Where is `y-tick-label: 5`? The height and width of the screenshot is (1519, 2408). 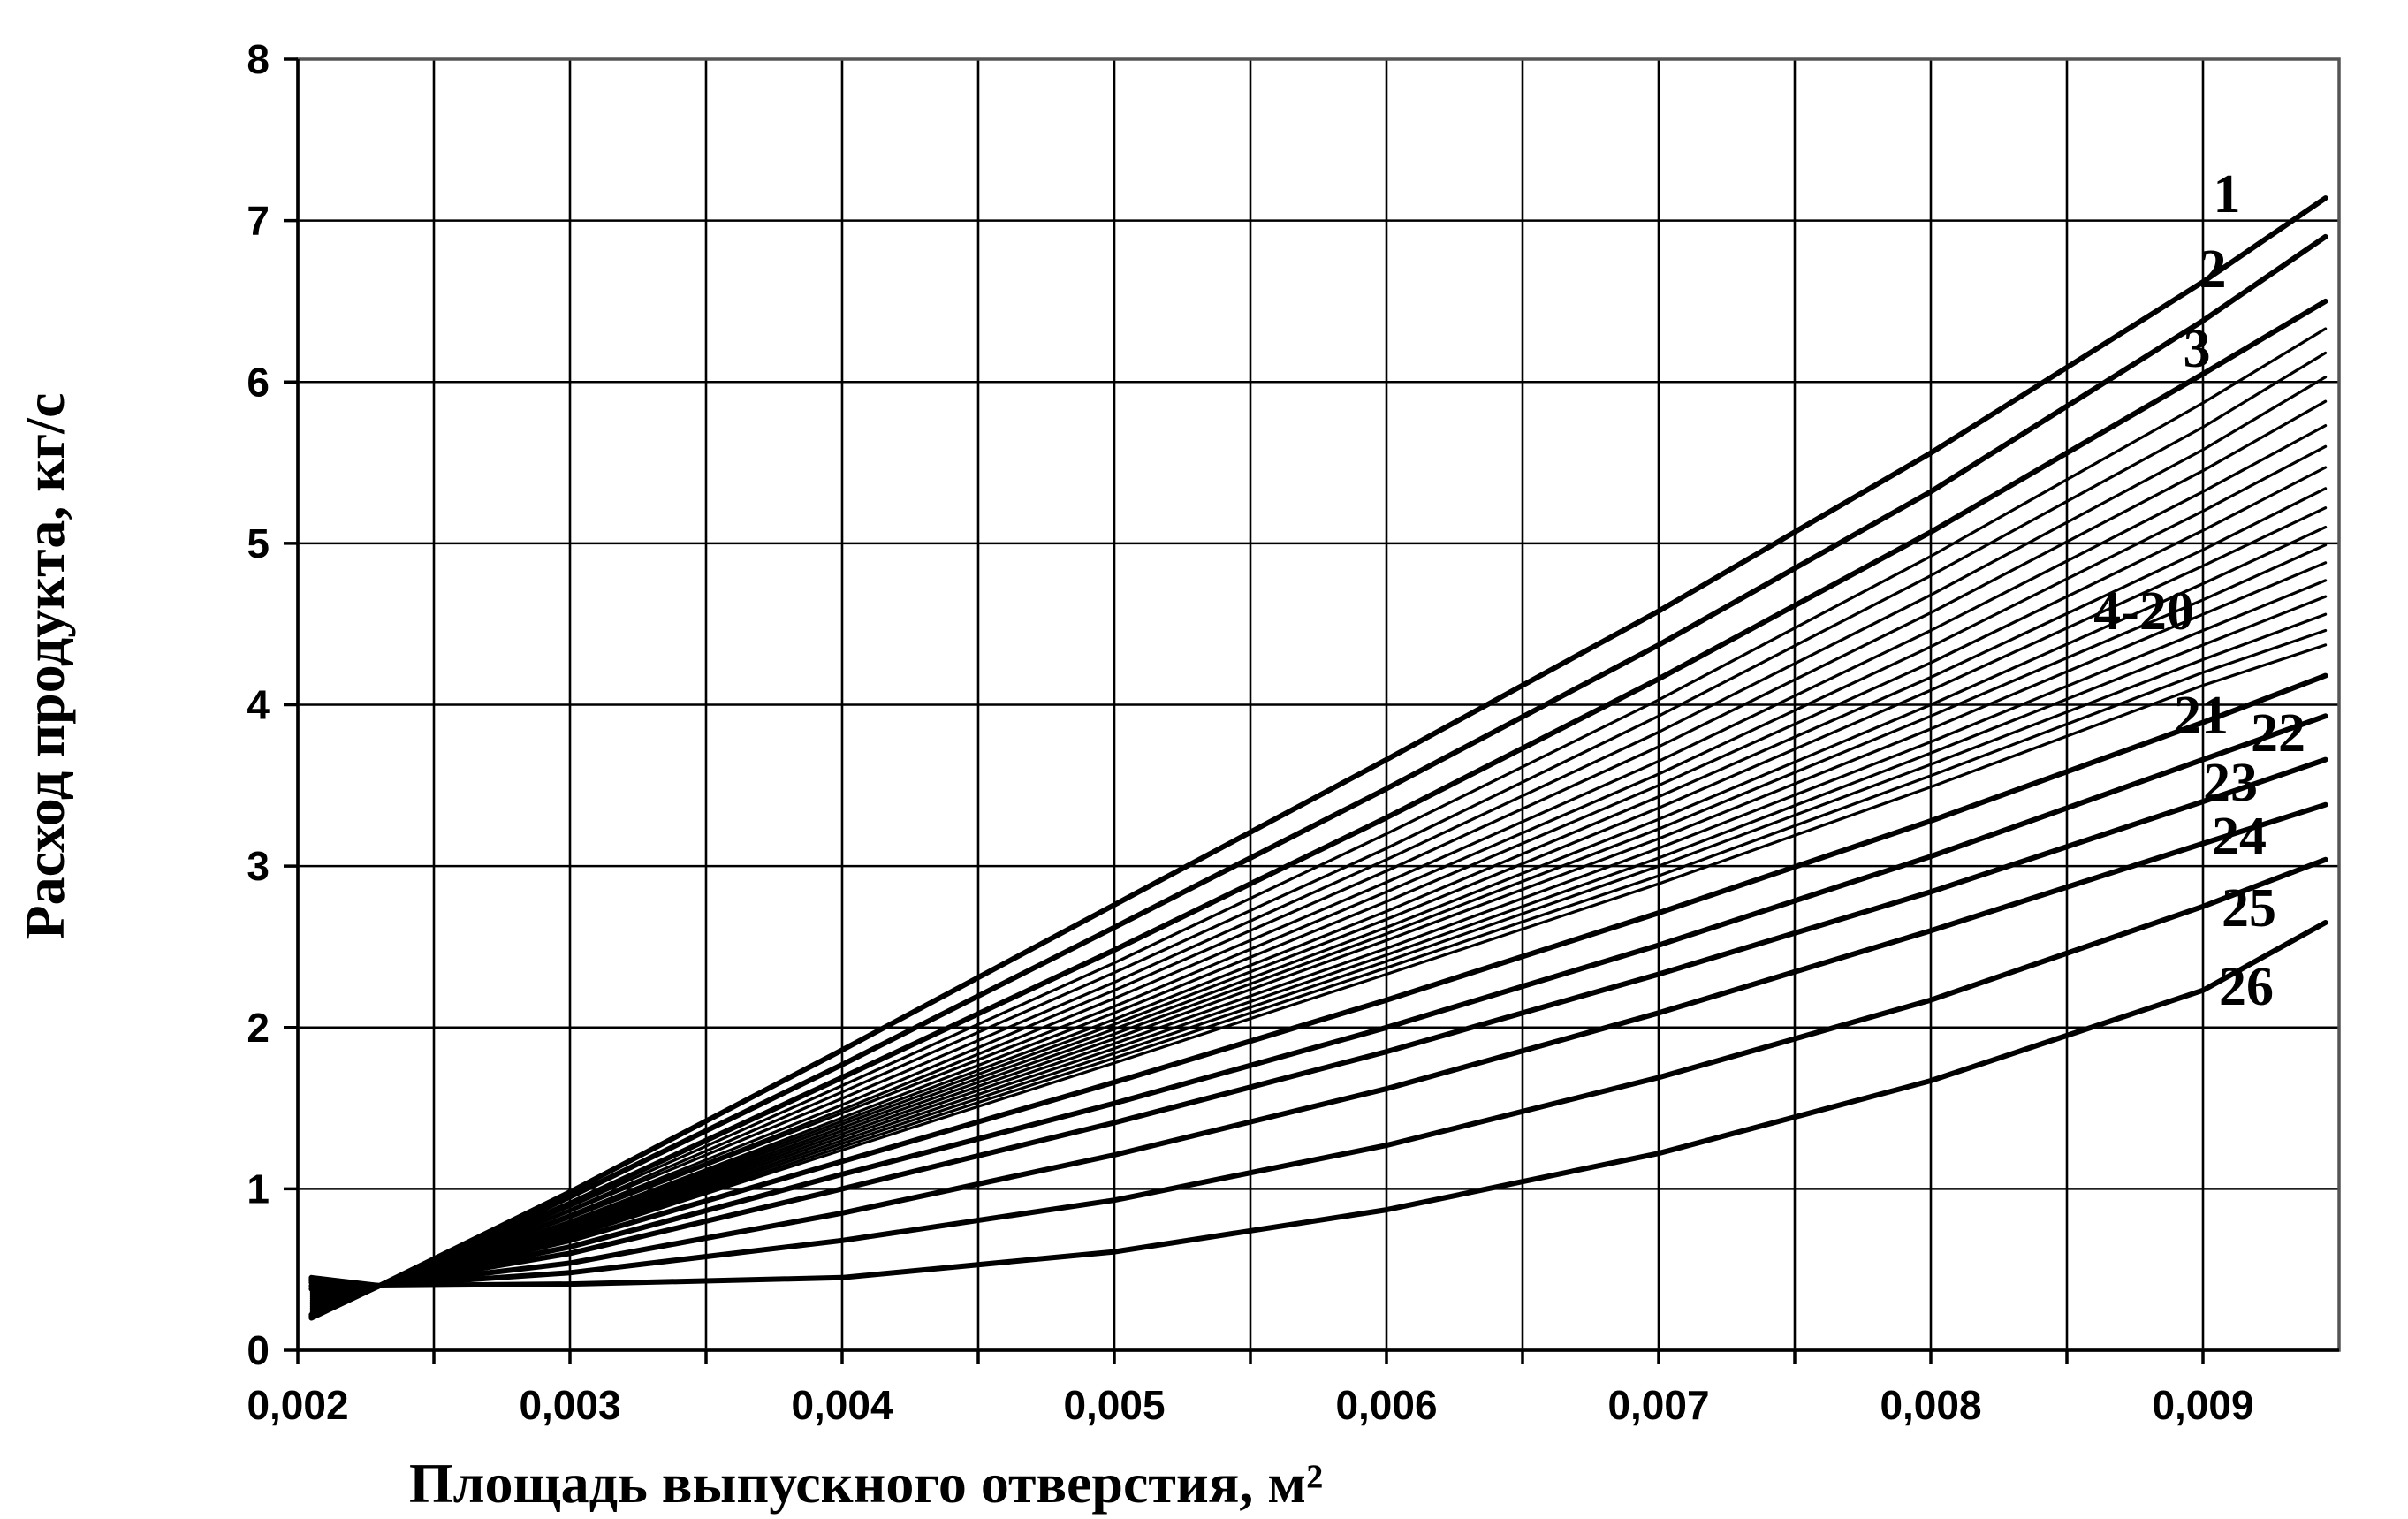
y-tick-label: 5 is located at coordinates (258, 543).